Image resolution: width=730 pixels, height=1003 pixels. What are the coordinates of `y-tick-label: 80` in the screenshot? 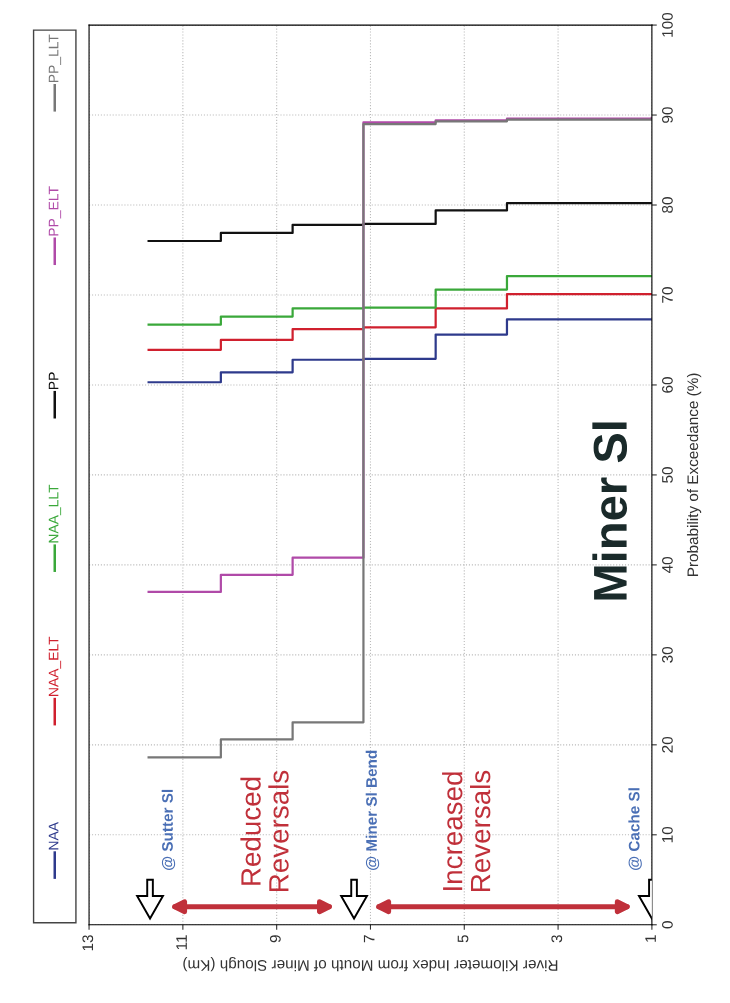 It's located at (667, 205).